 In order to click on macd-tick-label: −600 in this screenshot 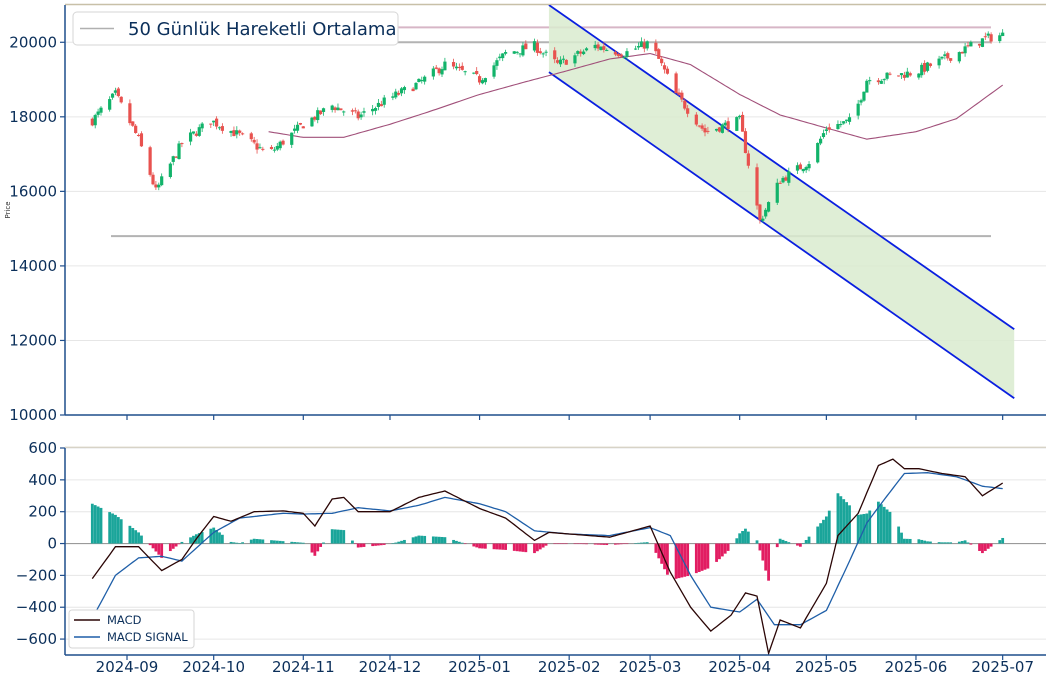, I will do `click(36, 639)`.